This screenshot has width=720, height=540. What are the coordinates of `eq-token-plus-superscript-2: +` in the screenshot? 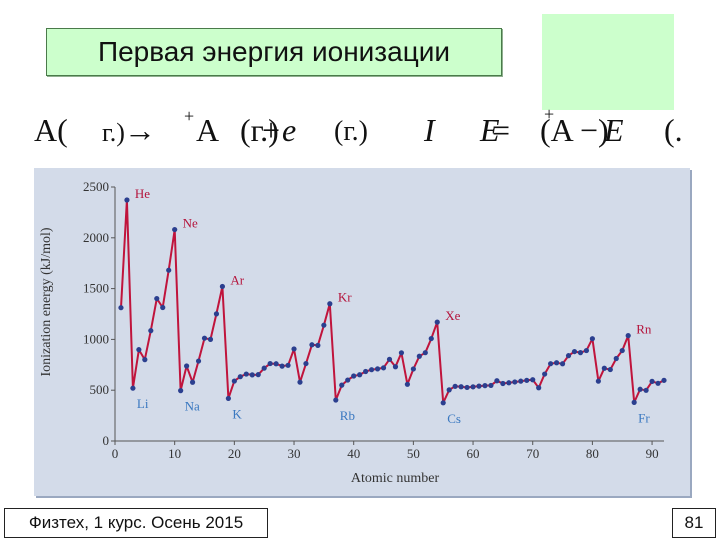 It's located at (549, 114).